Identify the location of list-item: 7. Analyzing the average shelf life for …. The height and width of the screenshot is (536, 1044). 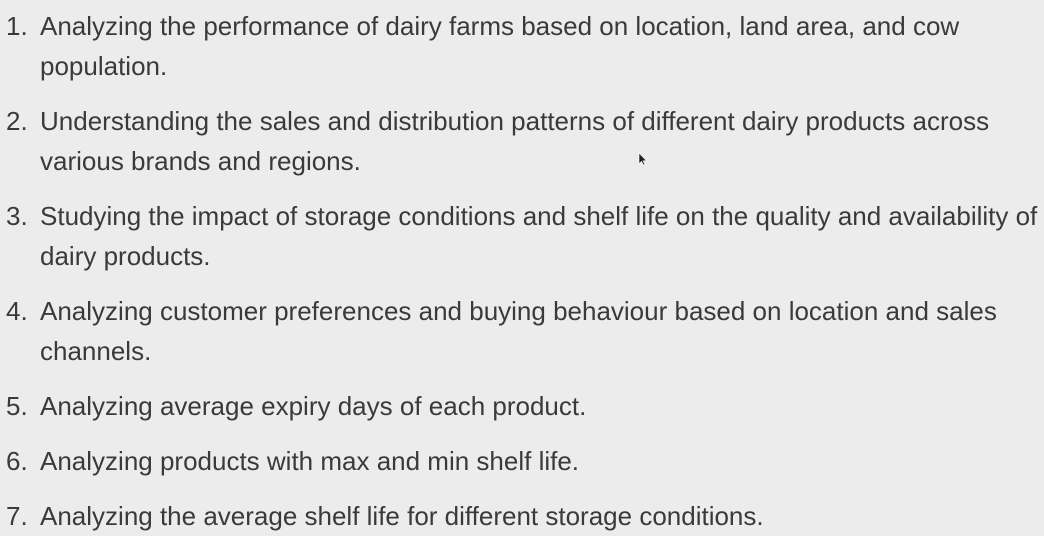
(522, 516).